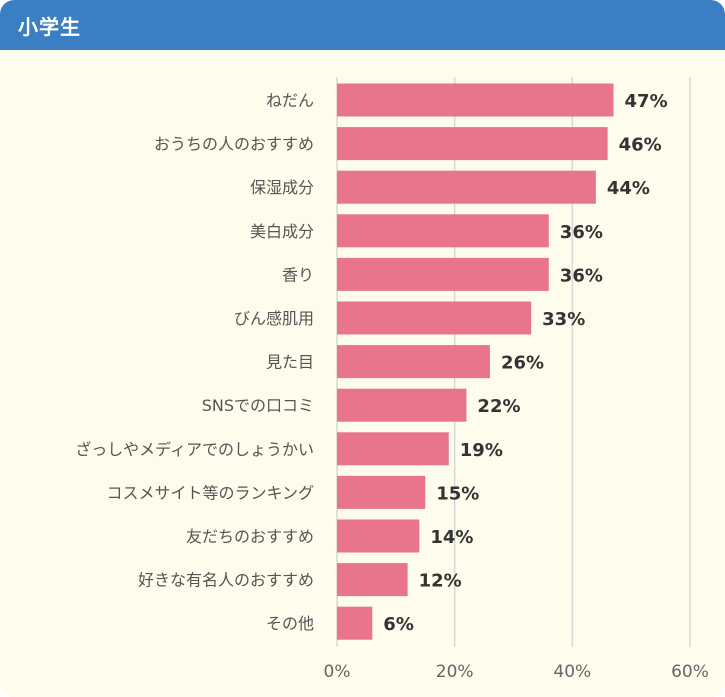 The height and width of the screenshot is (697, 725). What do you see at coordinates (274, 318) in the screenshot?
I see `category-label: びん感肌用` at bounding box center [274, 318].